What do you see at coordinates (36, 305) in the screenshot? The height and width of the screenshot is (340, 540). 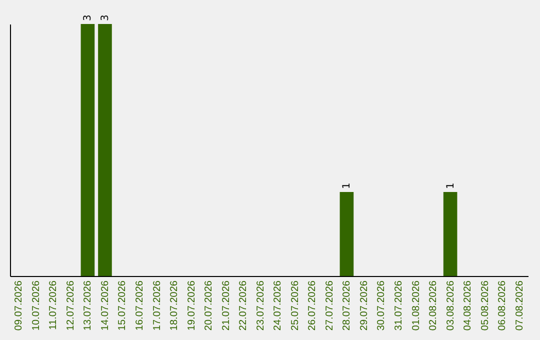 I see `x-tick-label: 10.07.2026` at bounding box center [36, 305].